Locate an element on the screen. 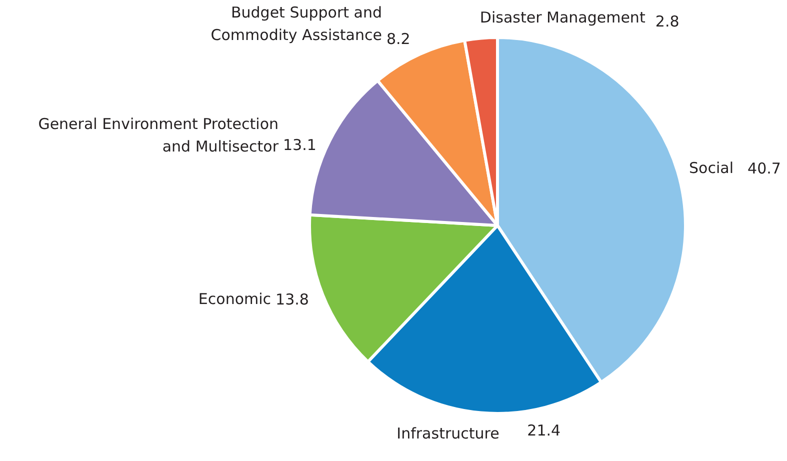 This screenshot has width=787, height=461. slice-label: General Environment Protection and Multisector is located at coordinates (159, 135).